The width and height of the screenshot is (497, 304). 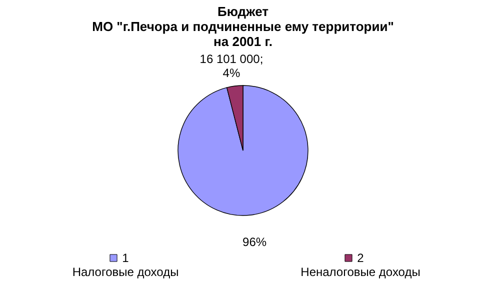 I want to click on chart-title: Бюджет МО "г.Печора и подчиненные ему территории" на 2001 г., so click(x=243, y=27).